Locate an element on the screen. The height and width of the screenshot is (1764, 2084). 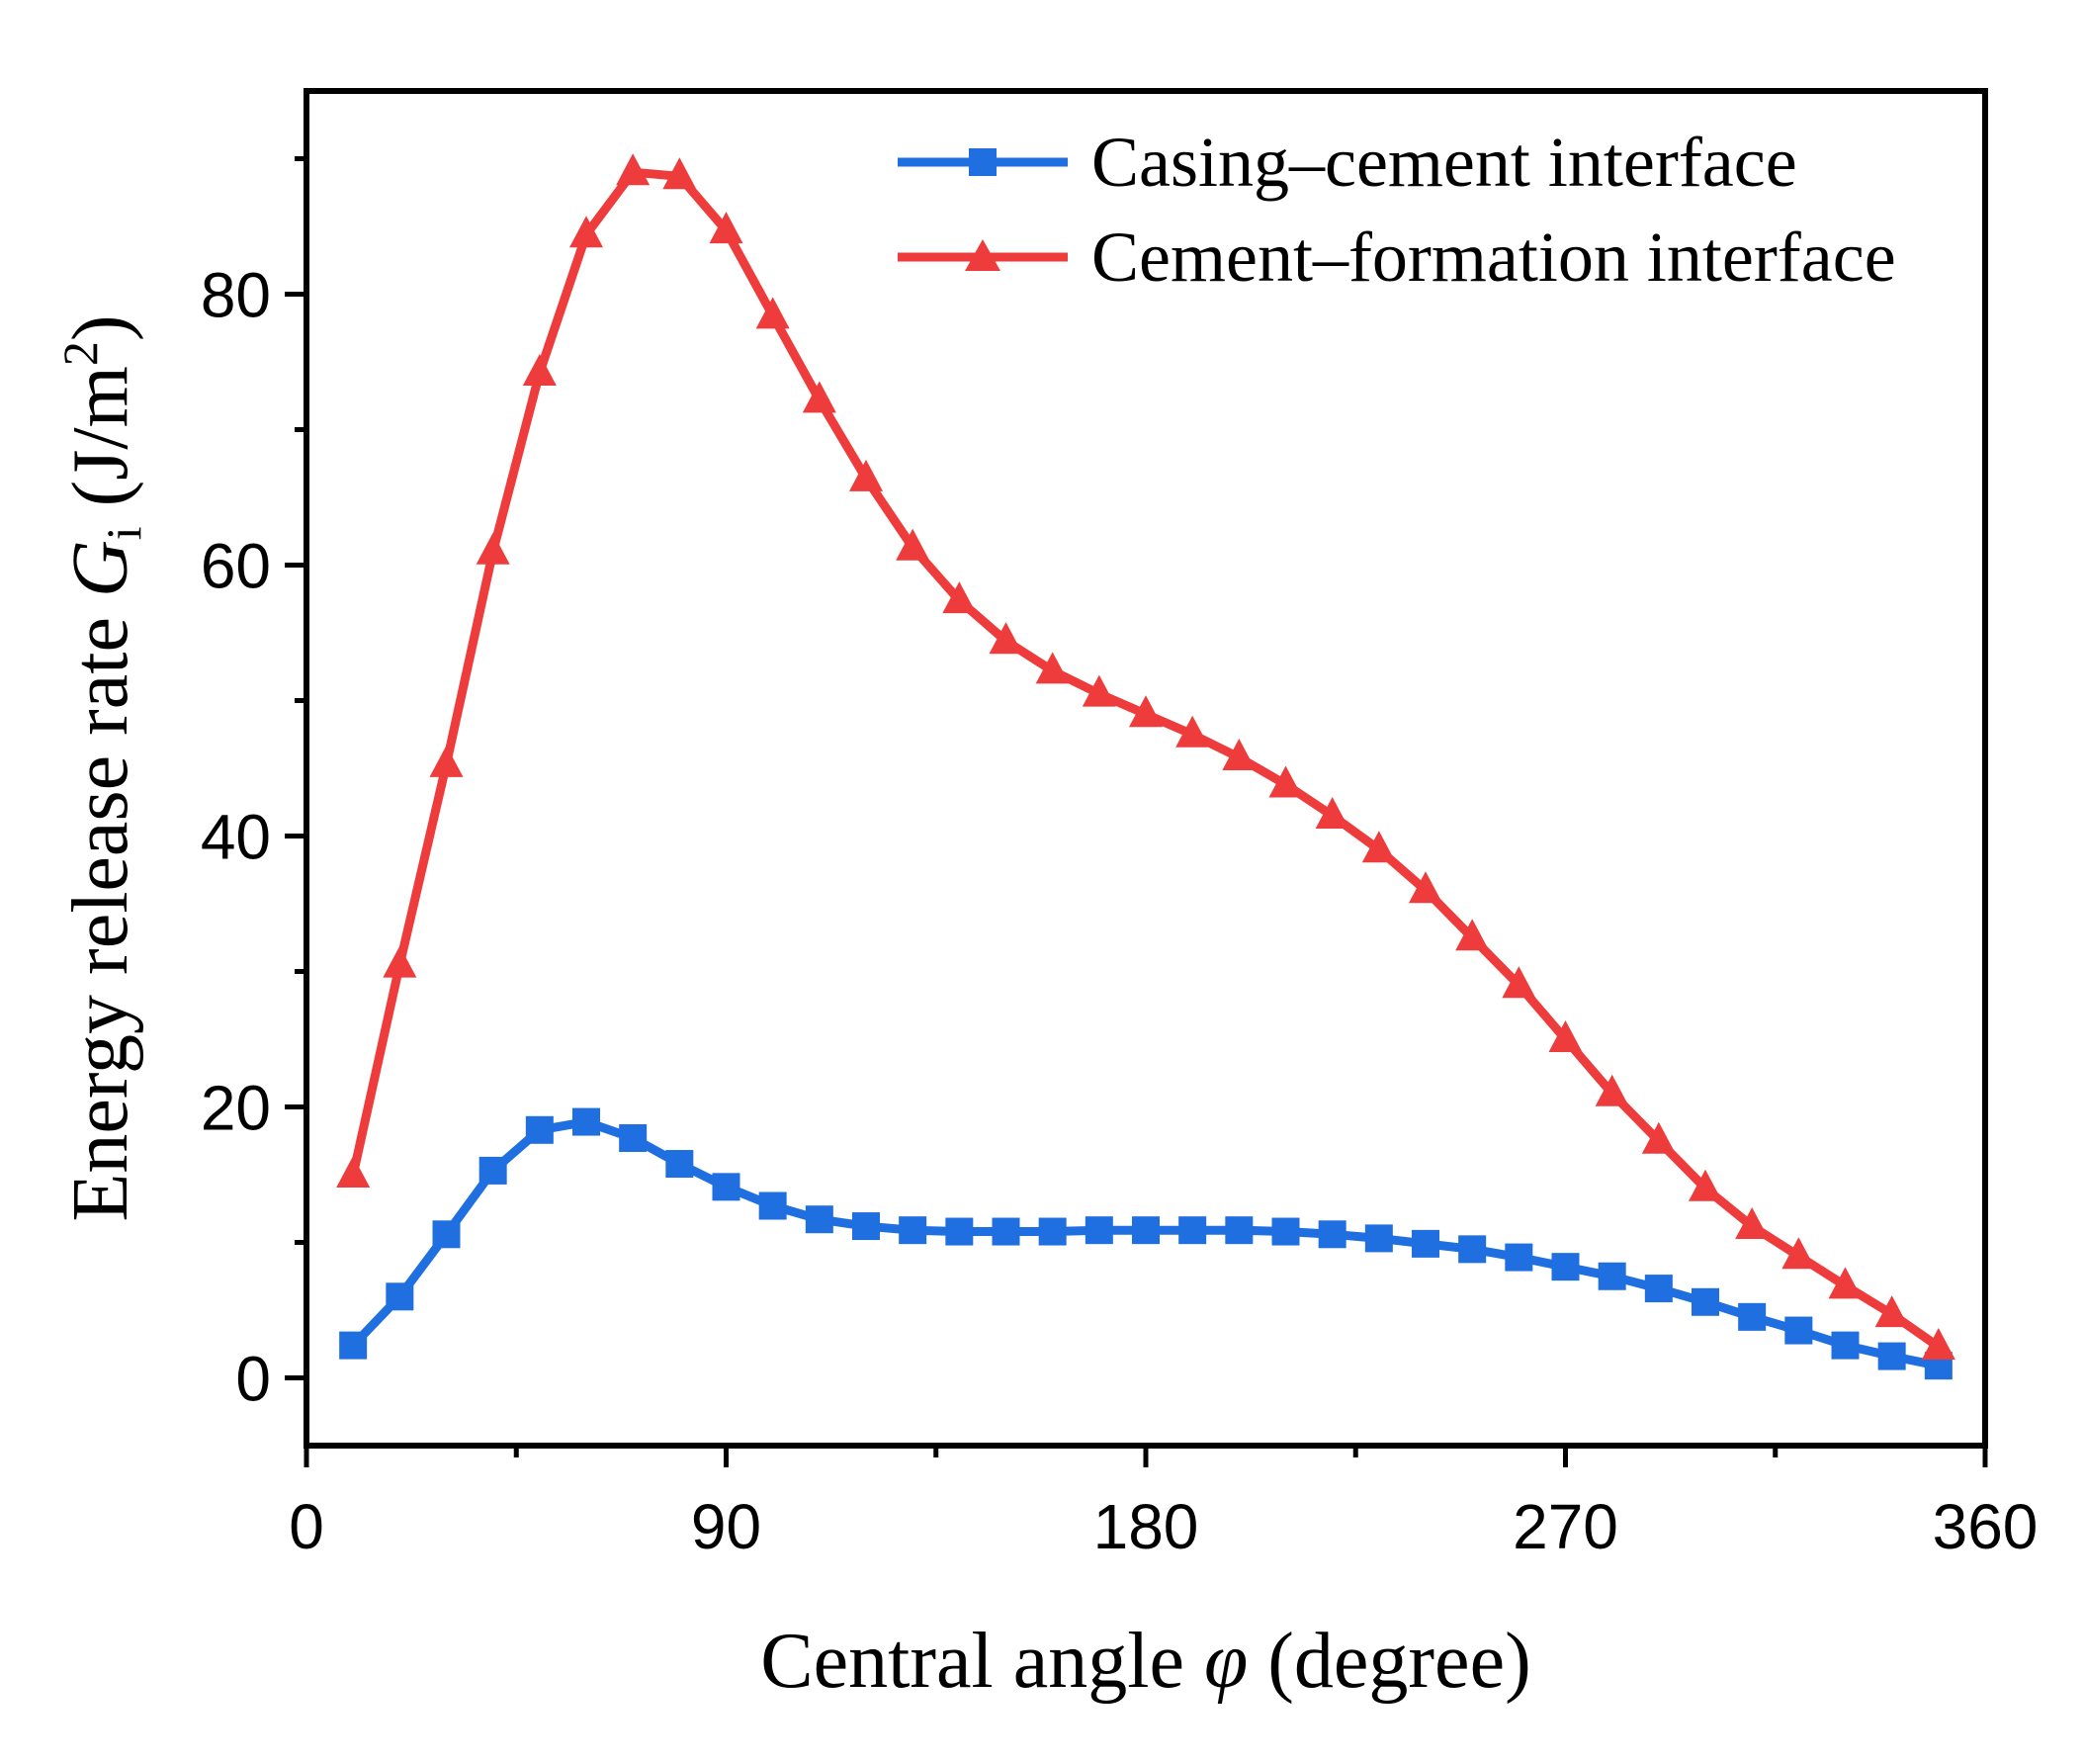
legend-entry-cement-formation: Cement–formation interface is located at coordinates (1397, 257).